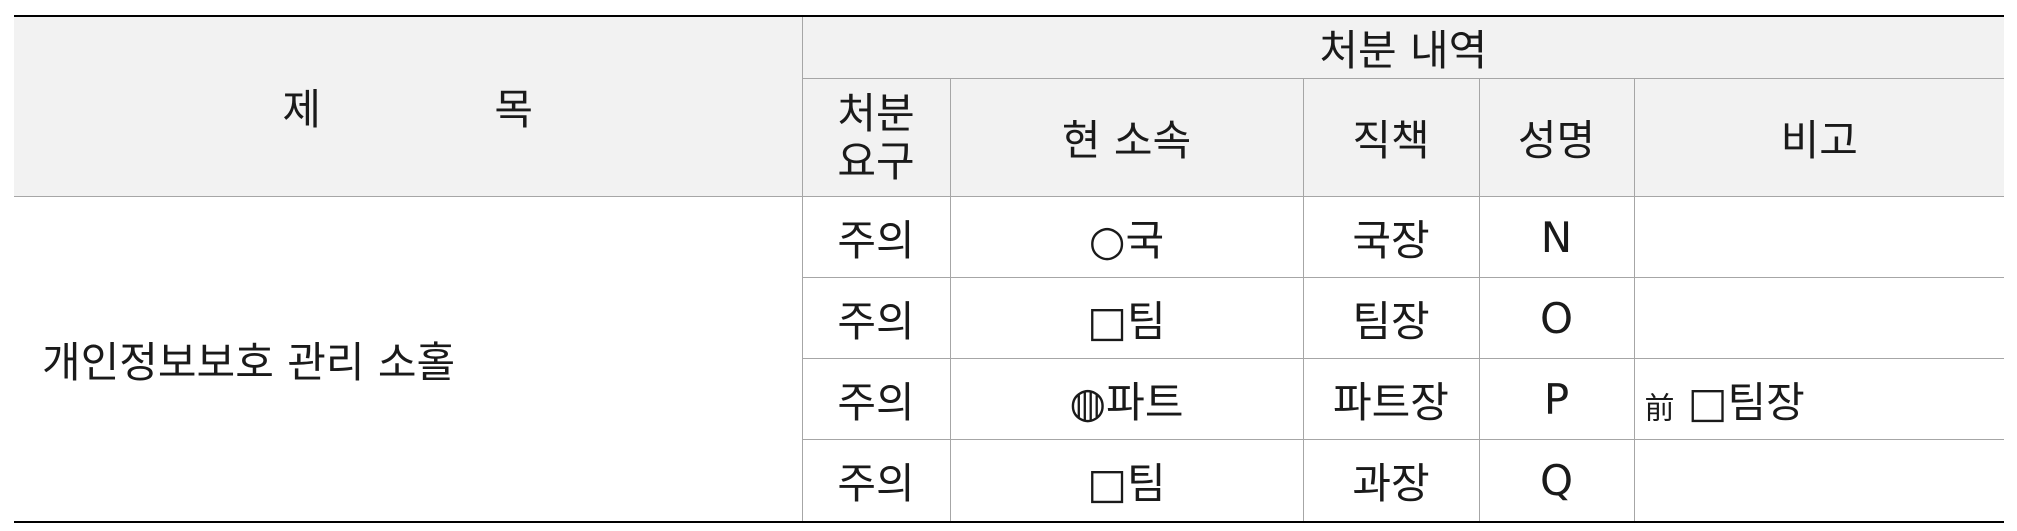 The height and width of the screenshot is (531, 2017). Describe the element at coordinates (1391, 318) in the screenshot. I see `position-cell: 팀장` at that location.